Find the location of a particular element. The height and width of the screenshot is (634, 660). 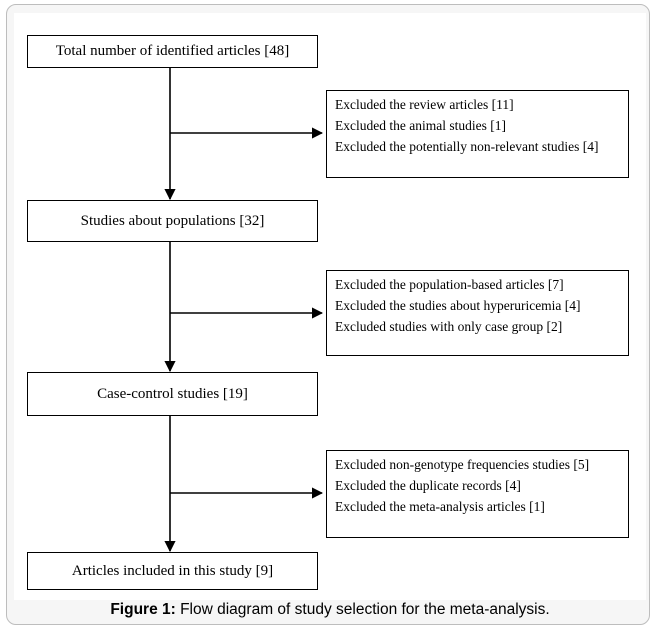

case-control-box: Case-control studies [19] is located at coordinates (172, 394).